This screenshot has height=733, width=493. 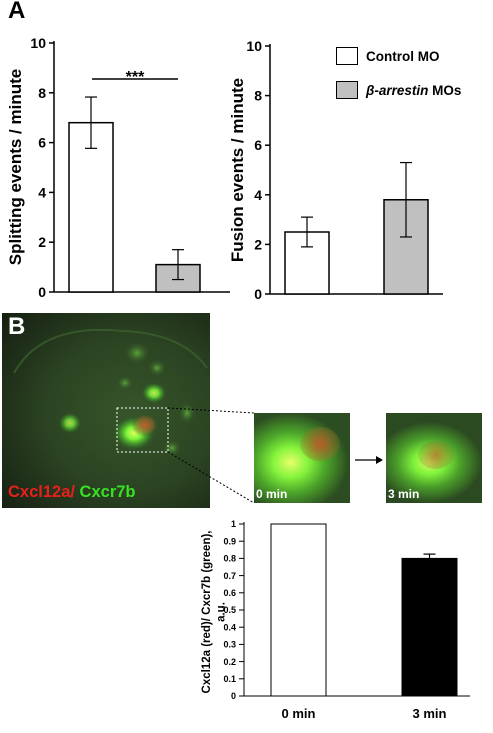 I want to click on ratio-ytick-label: 0.1, so click(x=229, y=679).